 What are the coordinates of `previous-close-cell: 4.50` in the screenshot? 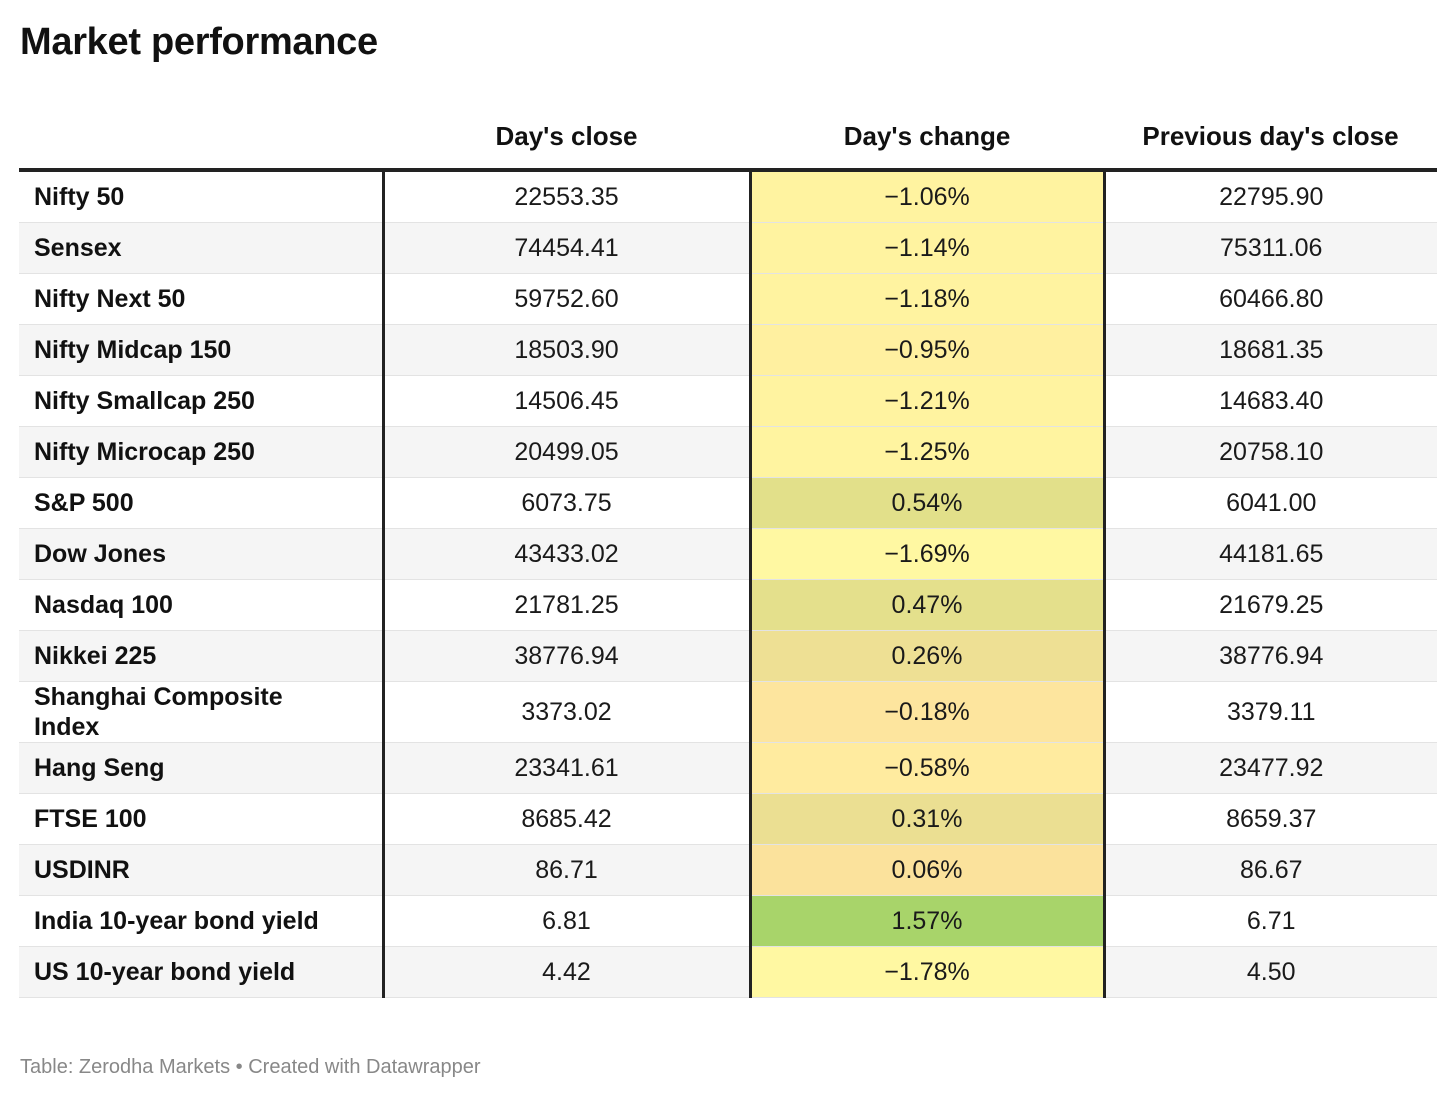 It's located at (1270, 972).